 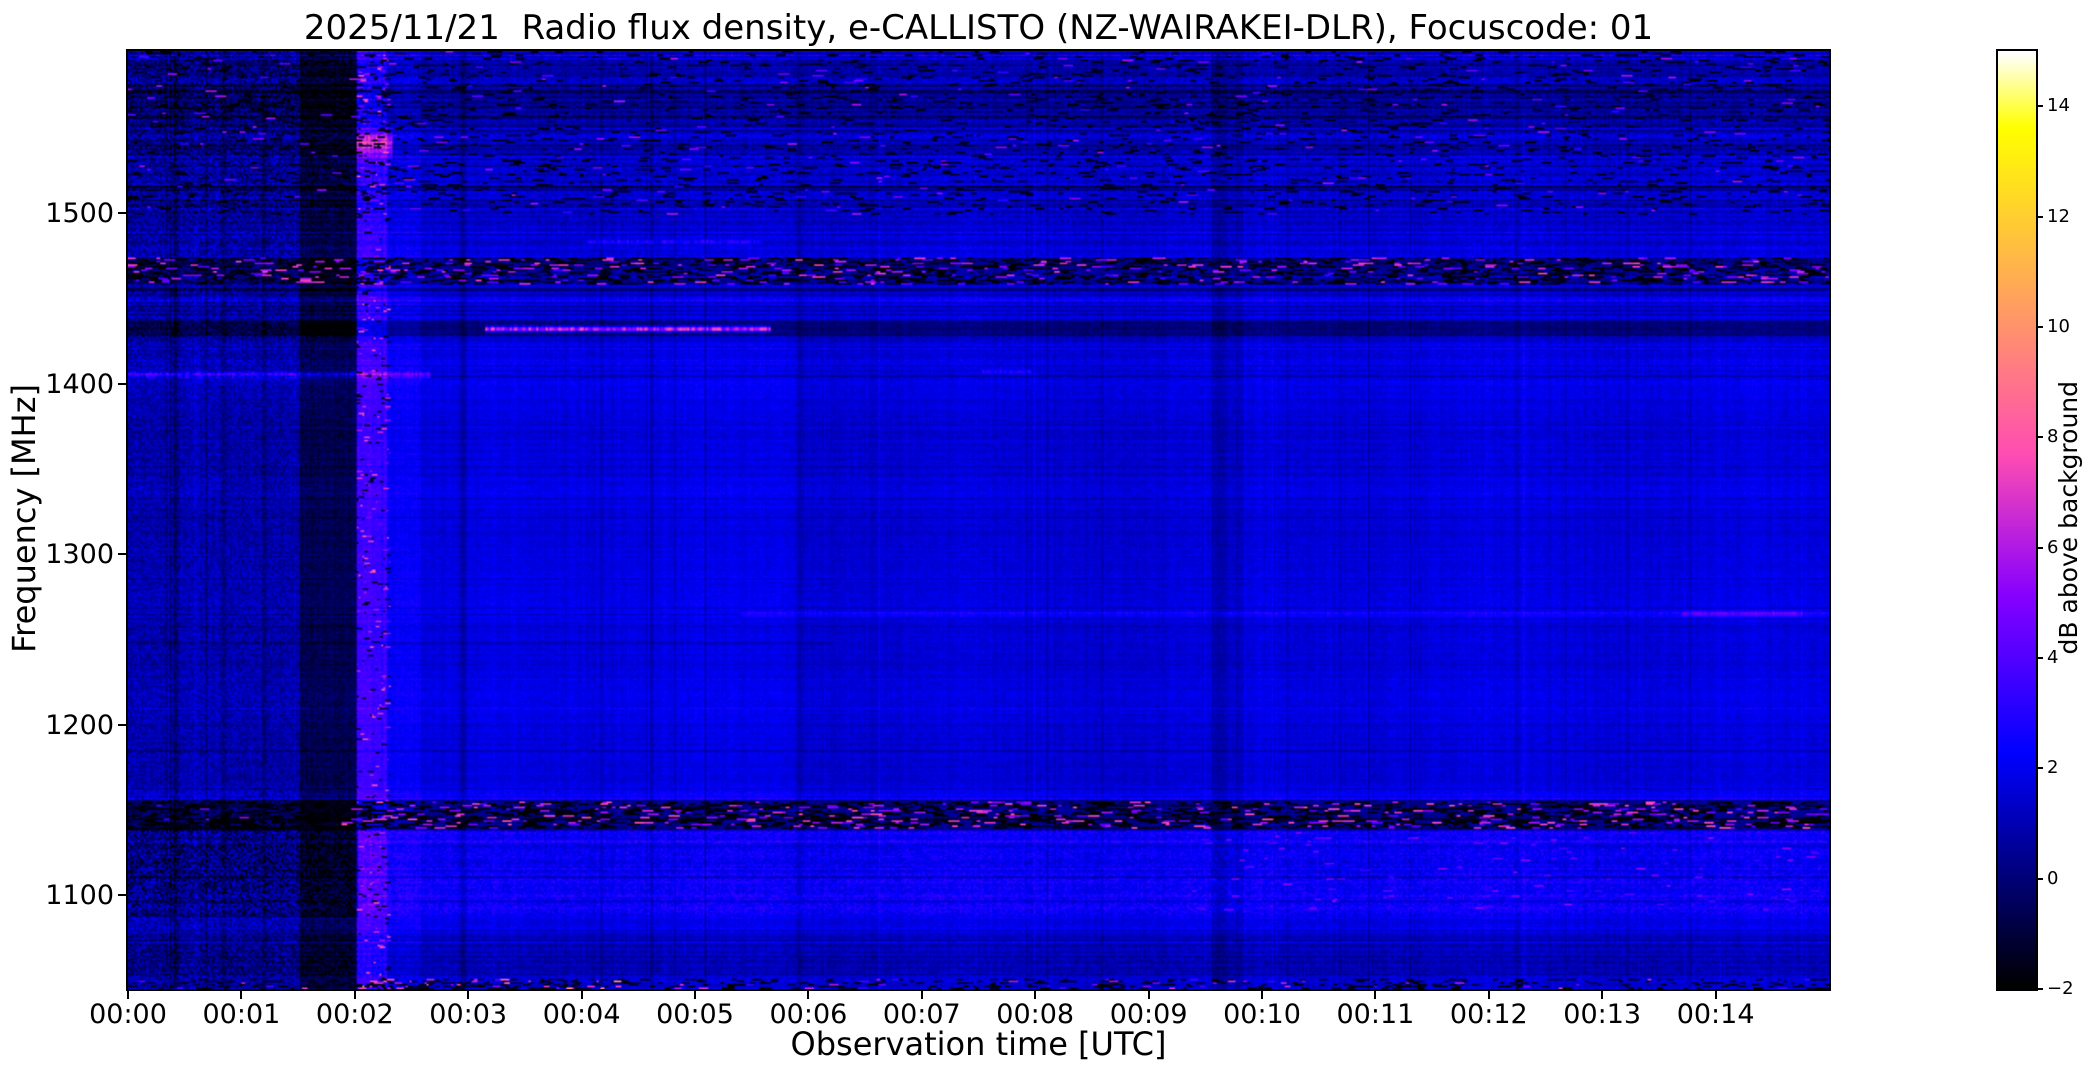 I want to click on y-tick-label: 1200, so click(x=79, y=725).